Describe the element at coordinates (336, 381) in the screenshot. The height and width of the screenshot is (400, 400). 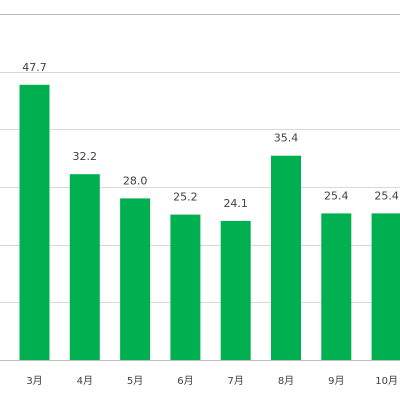
I see `x-tick-label: 9月` at that location.